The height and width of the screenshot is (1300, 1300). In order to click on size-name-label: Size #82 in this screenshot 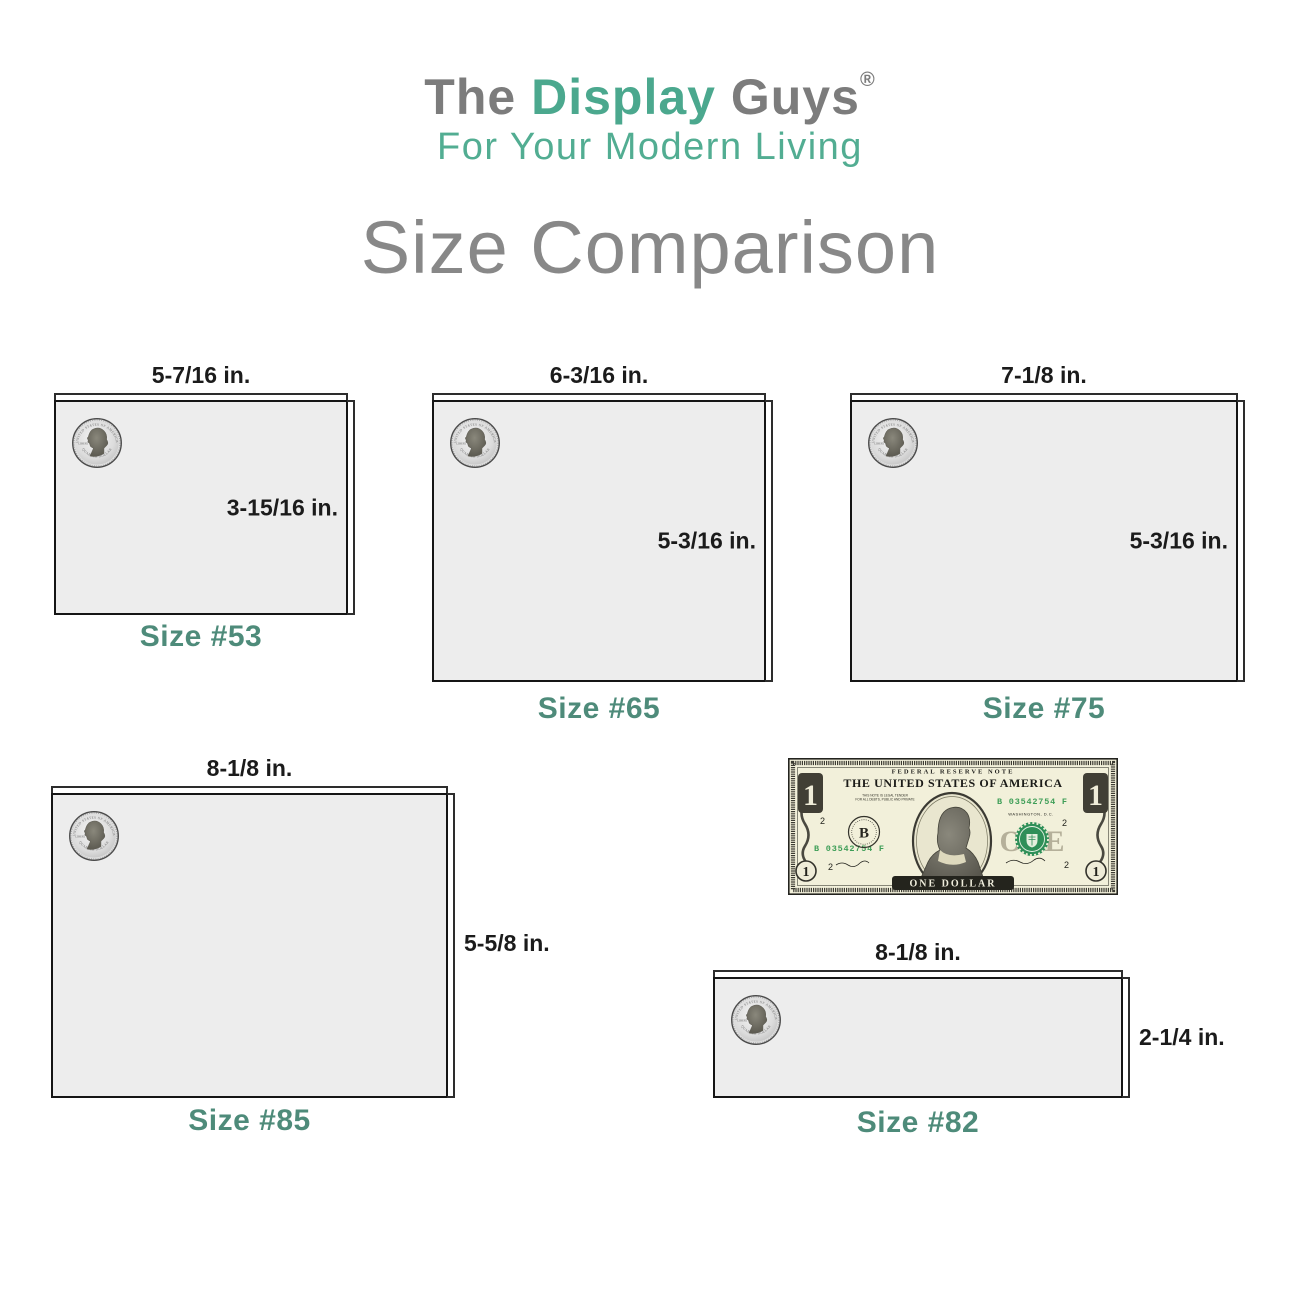, I will do `click(918, 1122)`.